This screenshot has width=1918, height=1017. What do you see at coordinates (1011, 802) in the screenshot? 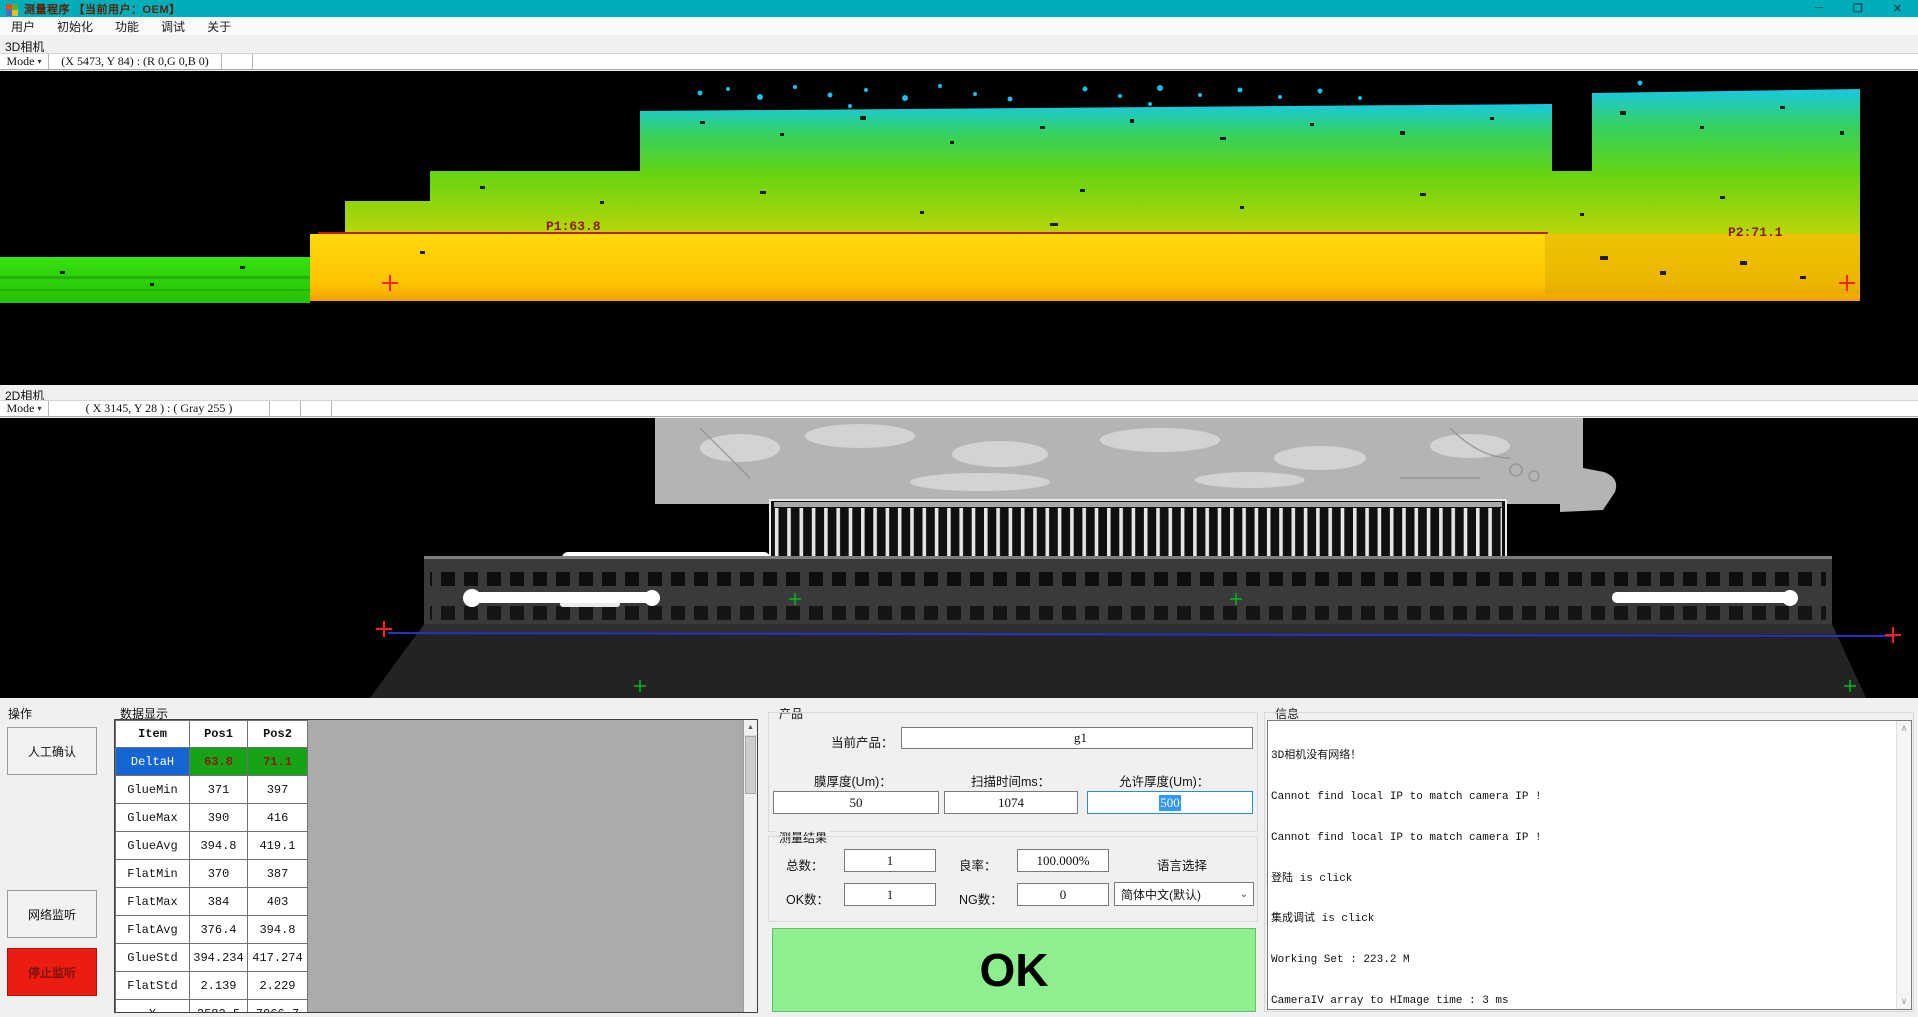
I see `scan-time-input: 1074` at bounding box center [1011, 802].